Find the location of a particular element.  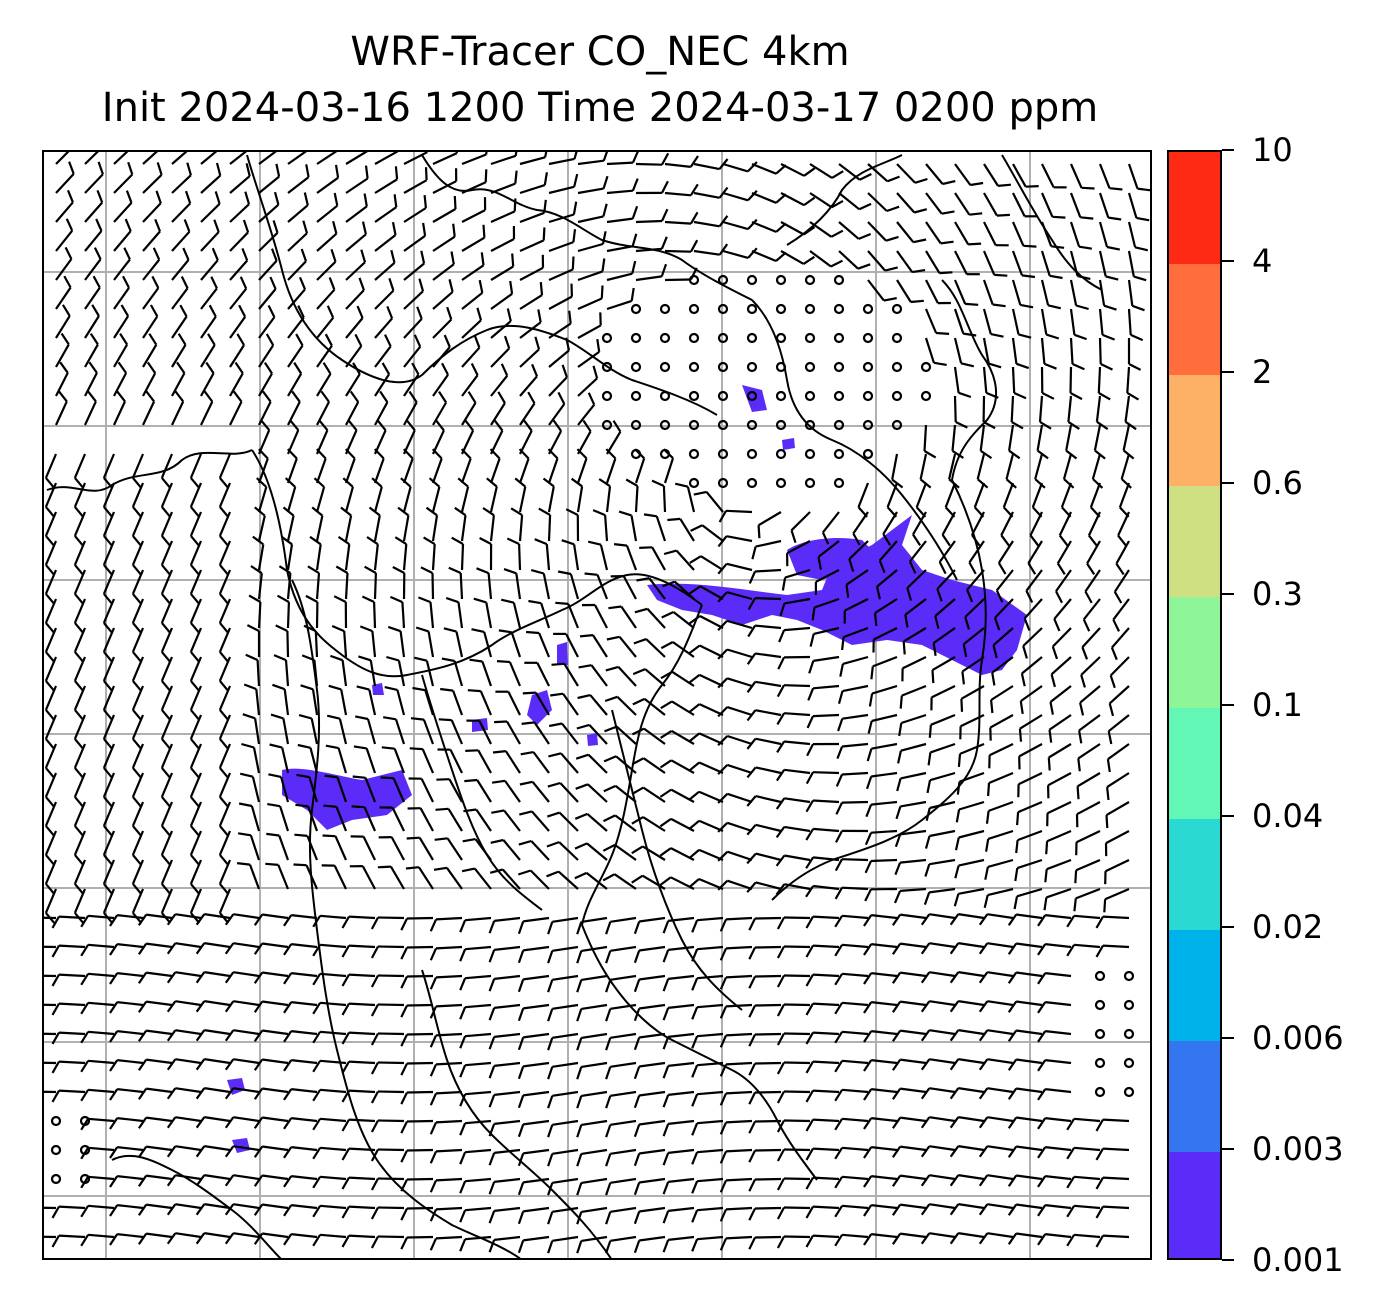

coastline is located at coordinates (969, 380).